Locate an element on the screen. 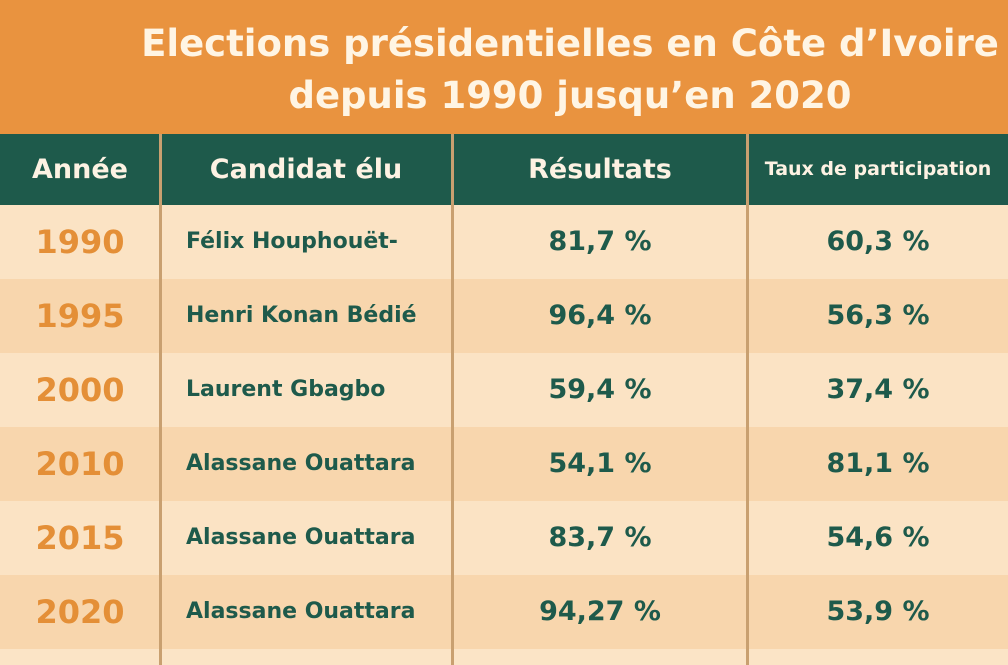 This screenshot has height=665, width=1008. participation-cell: 37,4 % is located at coordinates (878, 389).